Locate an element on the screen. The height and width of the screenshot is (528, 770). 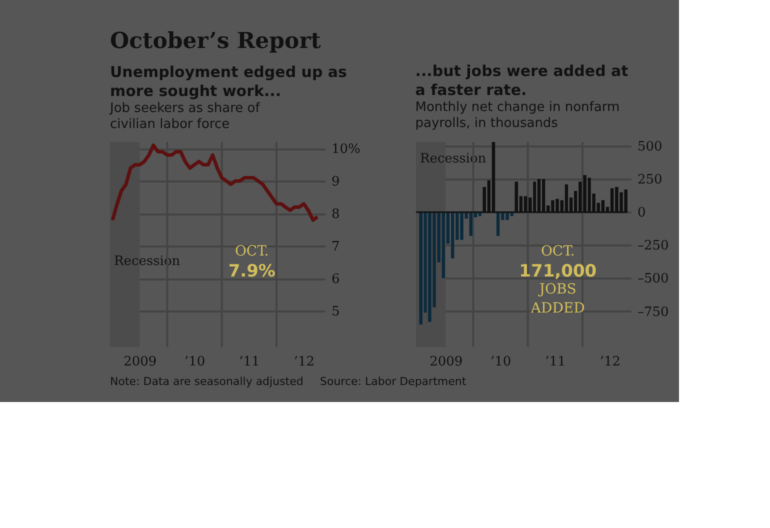
y-tick-label: –500 is located at coordinates (653, 279).